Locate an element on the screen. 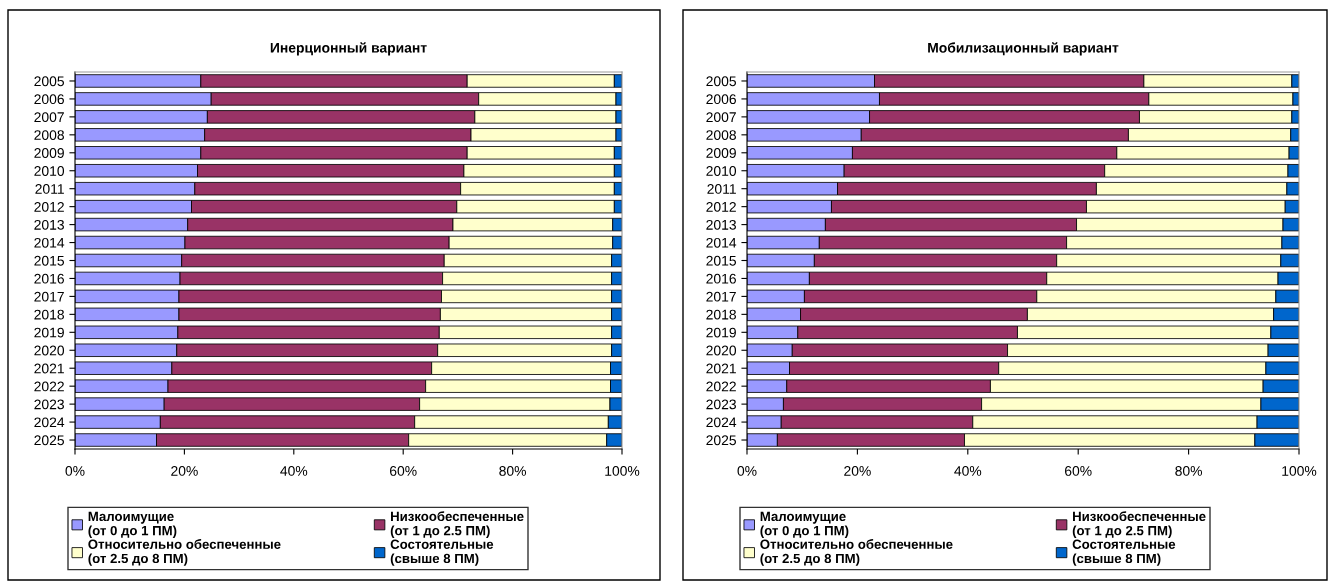 The width and height of the screenshot is (1335, 587). chart-title: Мобилизационный вариант is located at coordinates (1023, 49).